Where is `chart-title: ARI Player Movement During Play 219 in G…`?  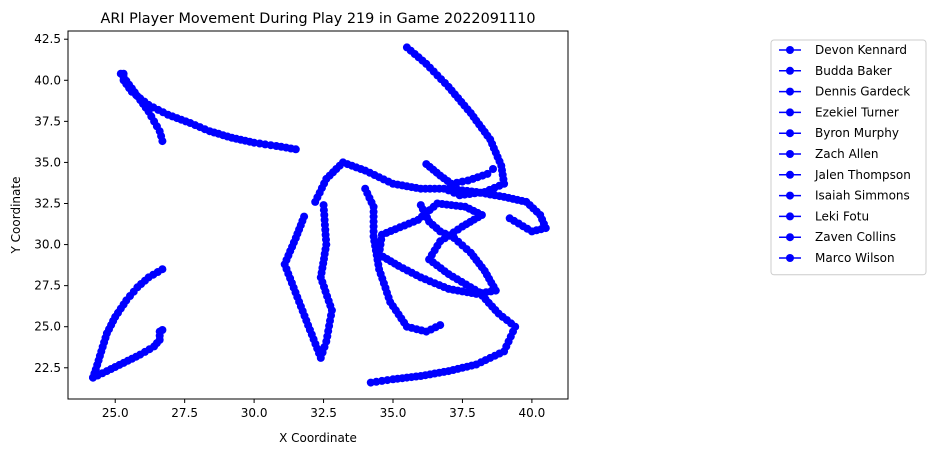
chart-title: ARI Player Movement During Play 219 in G… is located at coordinates (317, 19).